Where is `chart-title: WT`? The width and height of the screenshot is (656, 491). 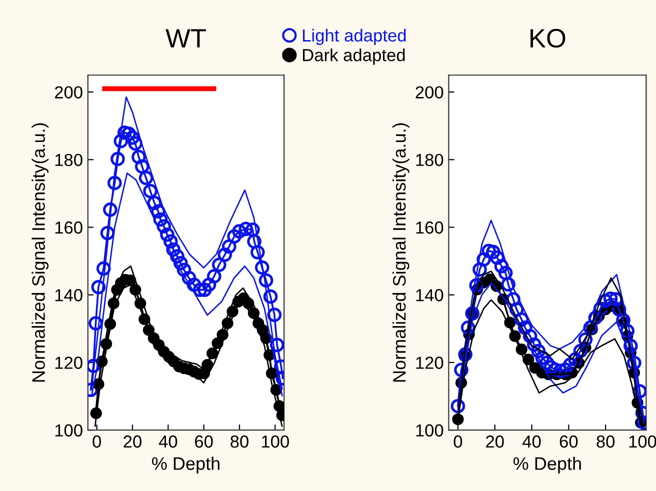
chart-title: WT is located at coordinates (186, 38).